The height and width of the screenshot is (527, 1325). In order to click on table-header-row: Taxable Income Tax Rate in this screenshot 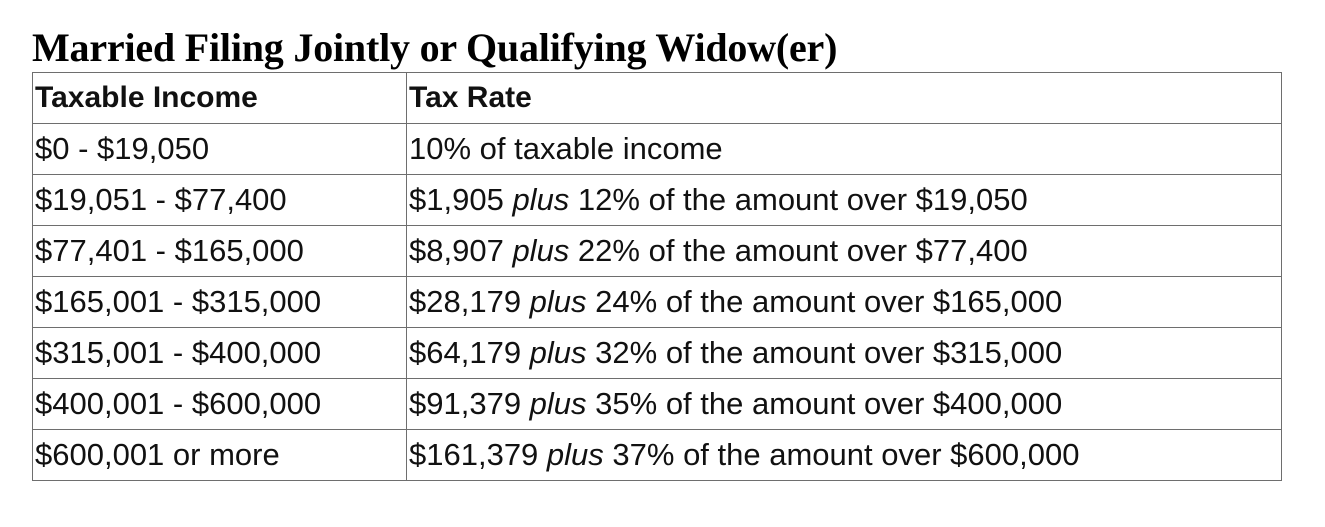, I will do `click(657, 98)`.